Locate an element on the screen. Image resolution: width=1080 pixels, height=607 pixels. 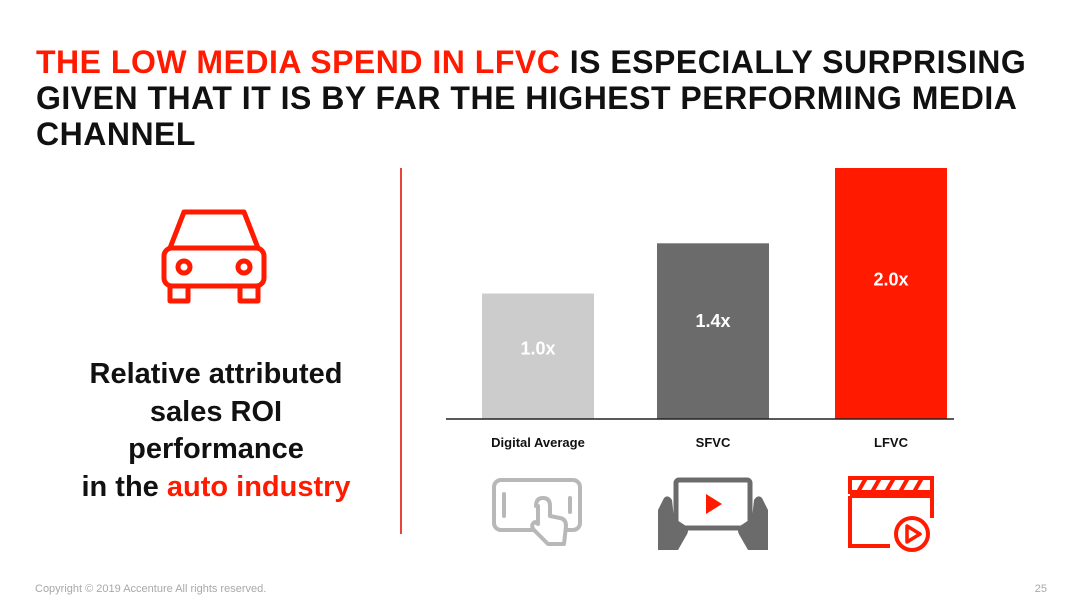
roi-line-3: performance is located at coordinates (216, 449).